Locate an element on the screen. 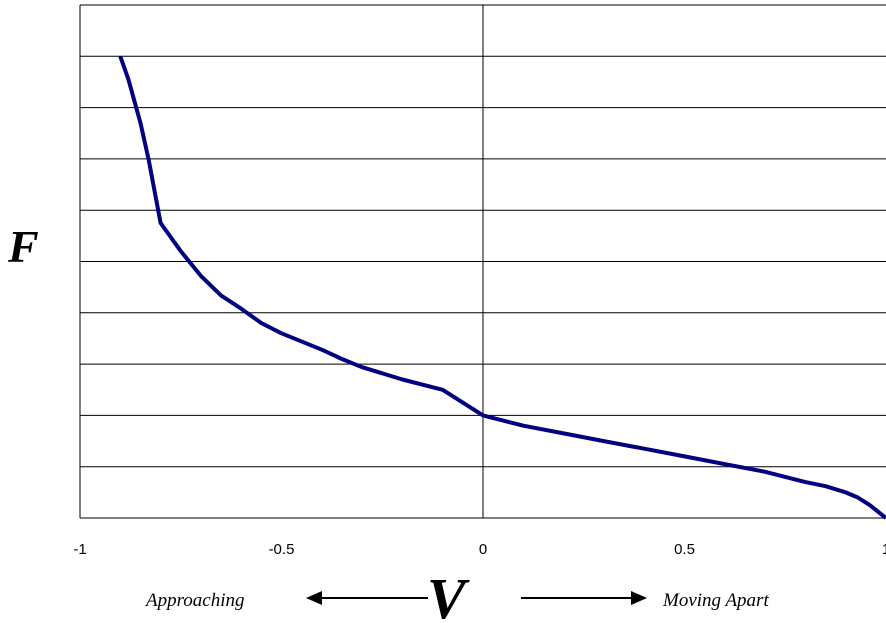  moving-apart-label: Moving Apart is located at coordinates (715, 600).